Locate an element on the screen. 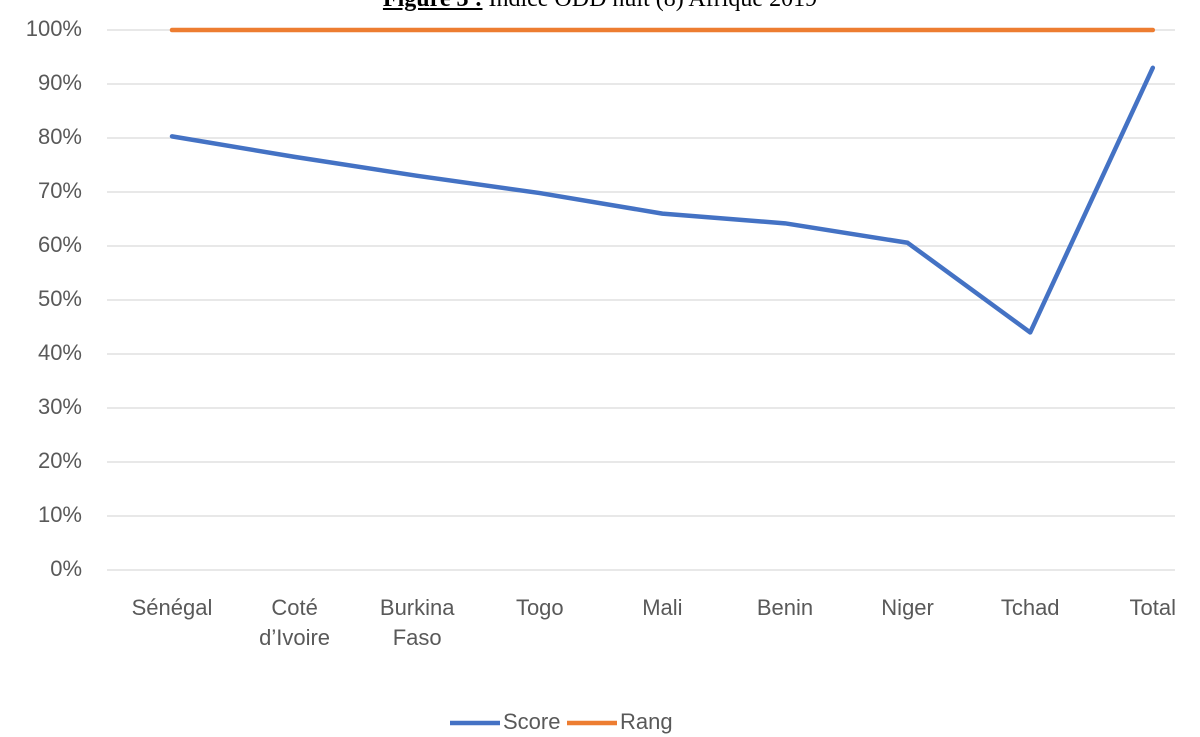 Image resolution: width=1200 pixels, height=737 pixels. legend-label: Rang is located at coordinates (646, 721).